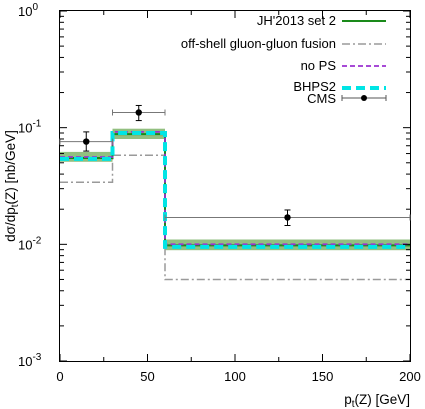 Image resolution: width=425 pixels, height=409 pixels. What do you see at coordinates (147, 376) in the screenshot?
I see `x-tick-label-1: 50` at bounding box center [147, 376].